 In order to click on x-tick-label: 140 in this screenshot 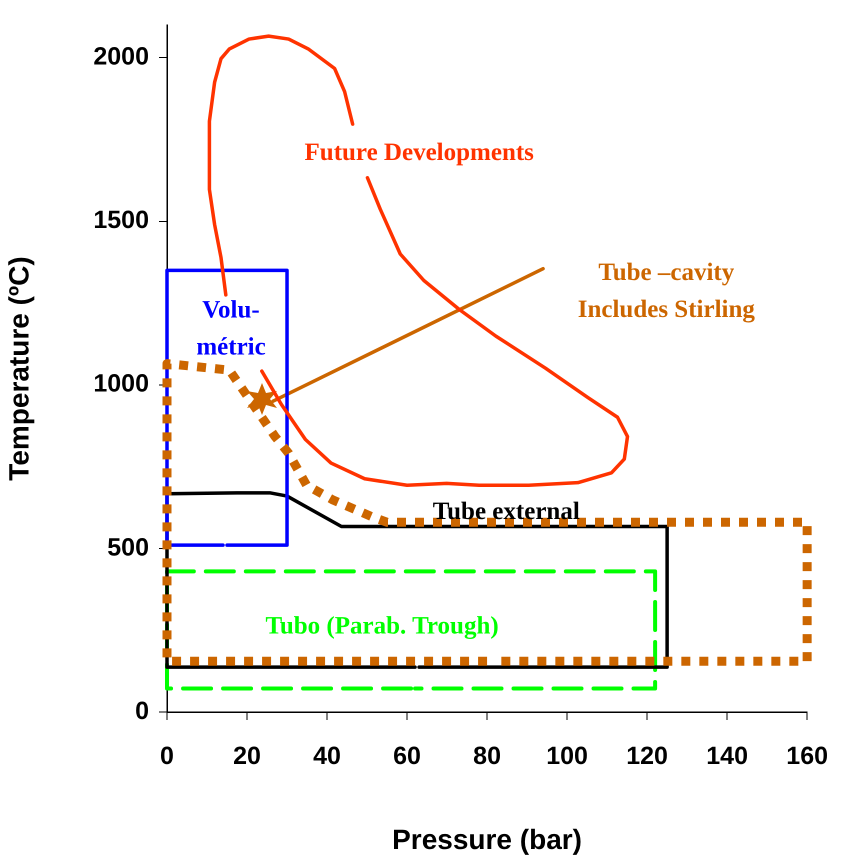, I will do `click(727, 756)`.